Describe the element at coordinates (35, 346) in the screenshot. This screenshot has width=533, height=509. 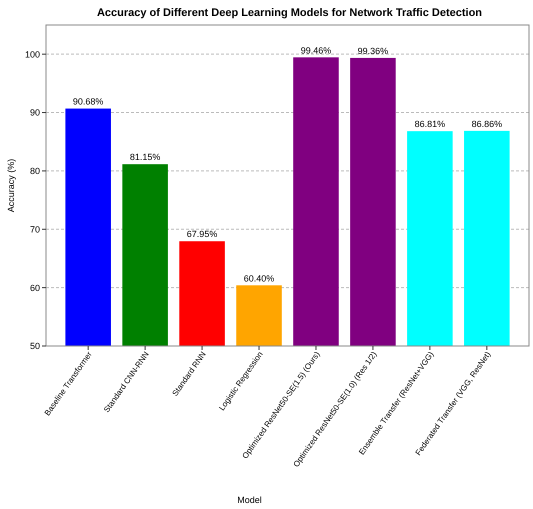
I see `y-tick-label: 50` at that location.